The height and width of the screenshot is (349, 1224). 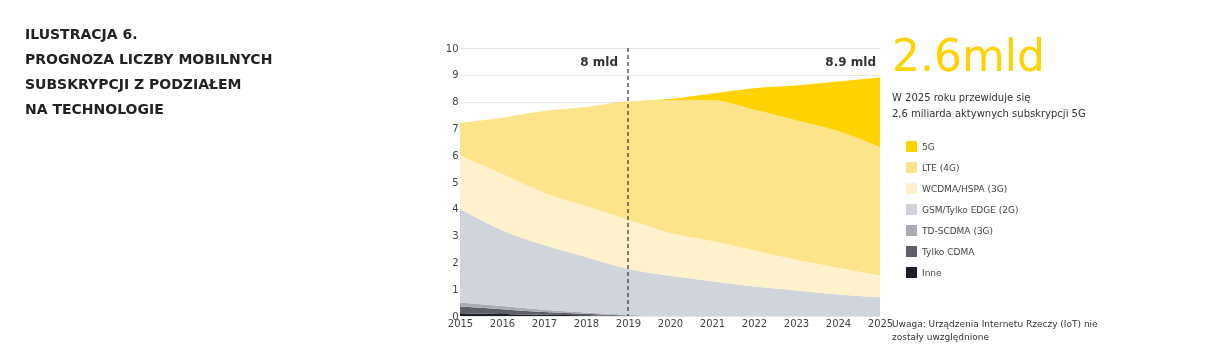 What do you see at coordinates (970, 209) in the screenshot?
I see `legend-label: GSM/Tylko EDGE (2G)` at bounding box center [970, 209].